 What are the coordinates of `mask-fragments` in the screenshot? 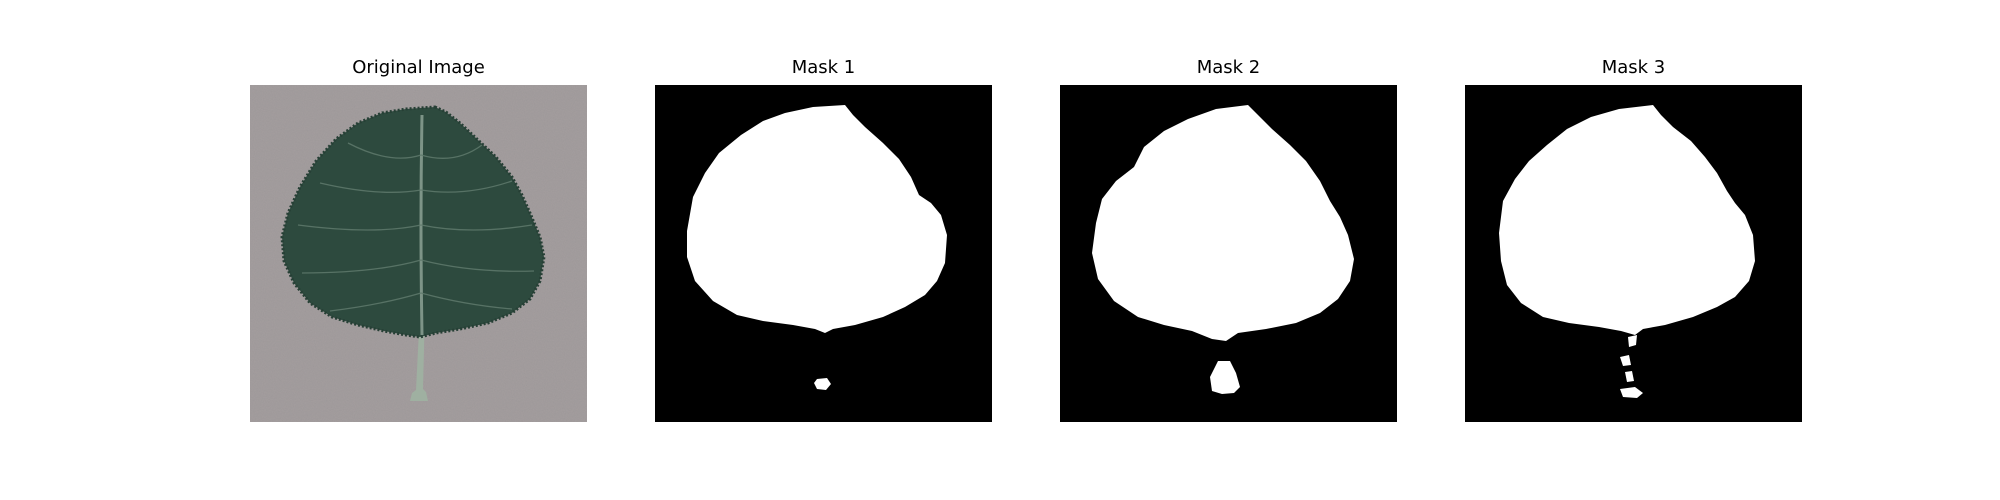 It's located at (1631, 366).